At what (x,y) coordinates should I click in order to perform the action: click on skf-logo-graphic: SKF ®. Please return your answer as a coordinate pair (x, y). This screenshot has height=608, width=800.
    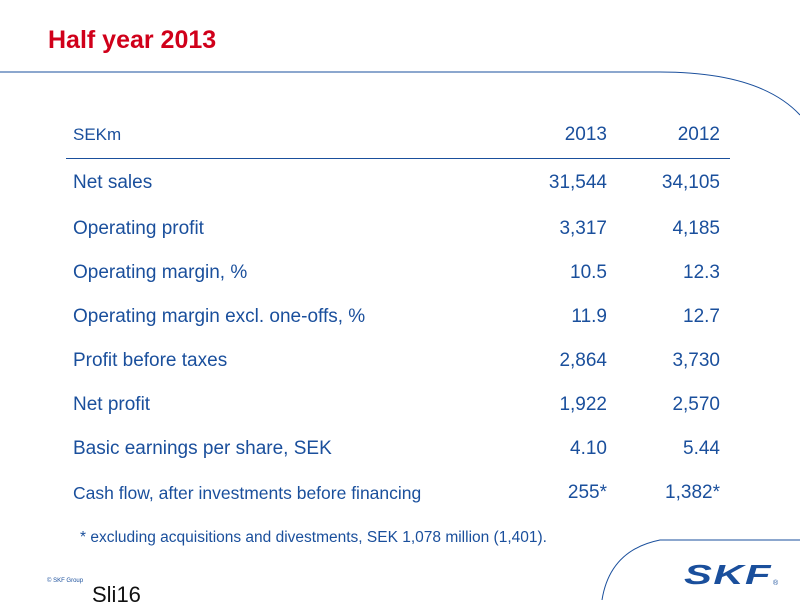
    Looking at the image, I should click on (731, 574).